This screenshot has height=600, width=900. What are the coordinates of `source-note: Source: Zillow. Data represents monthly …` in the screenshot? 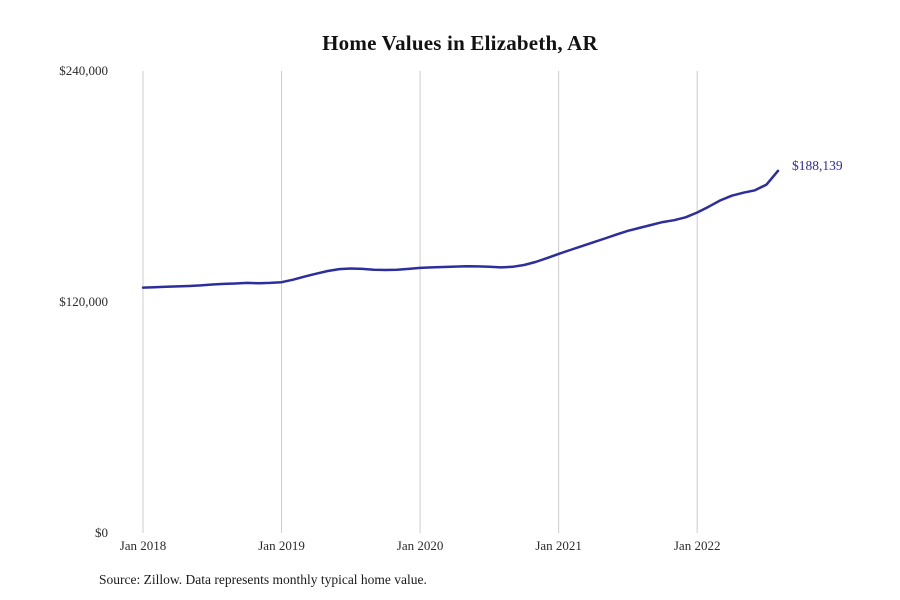 It's located at (263, 579).